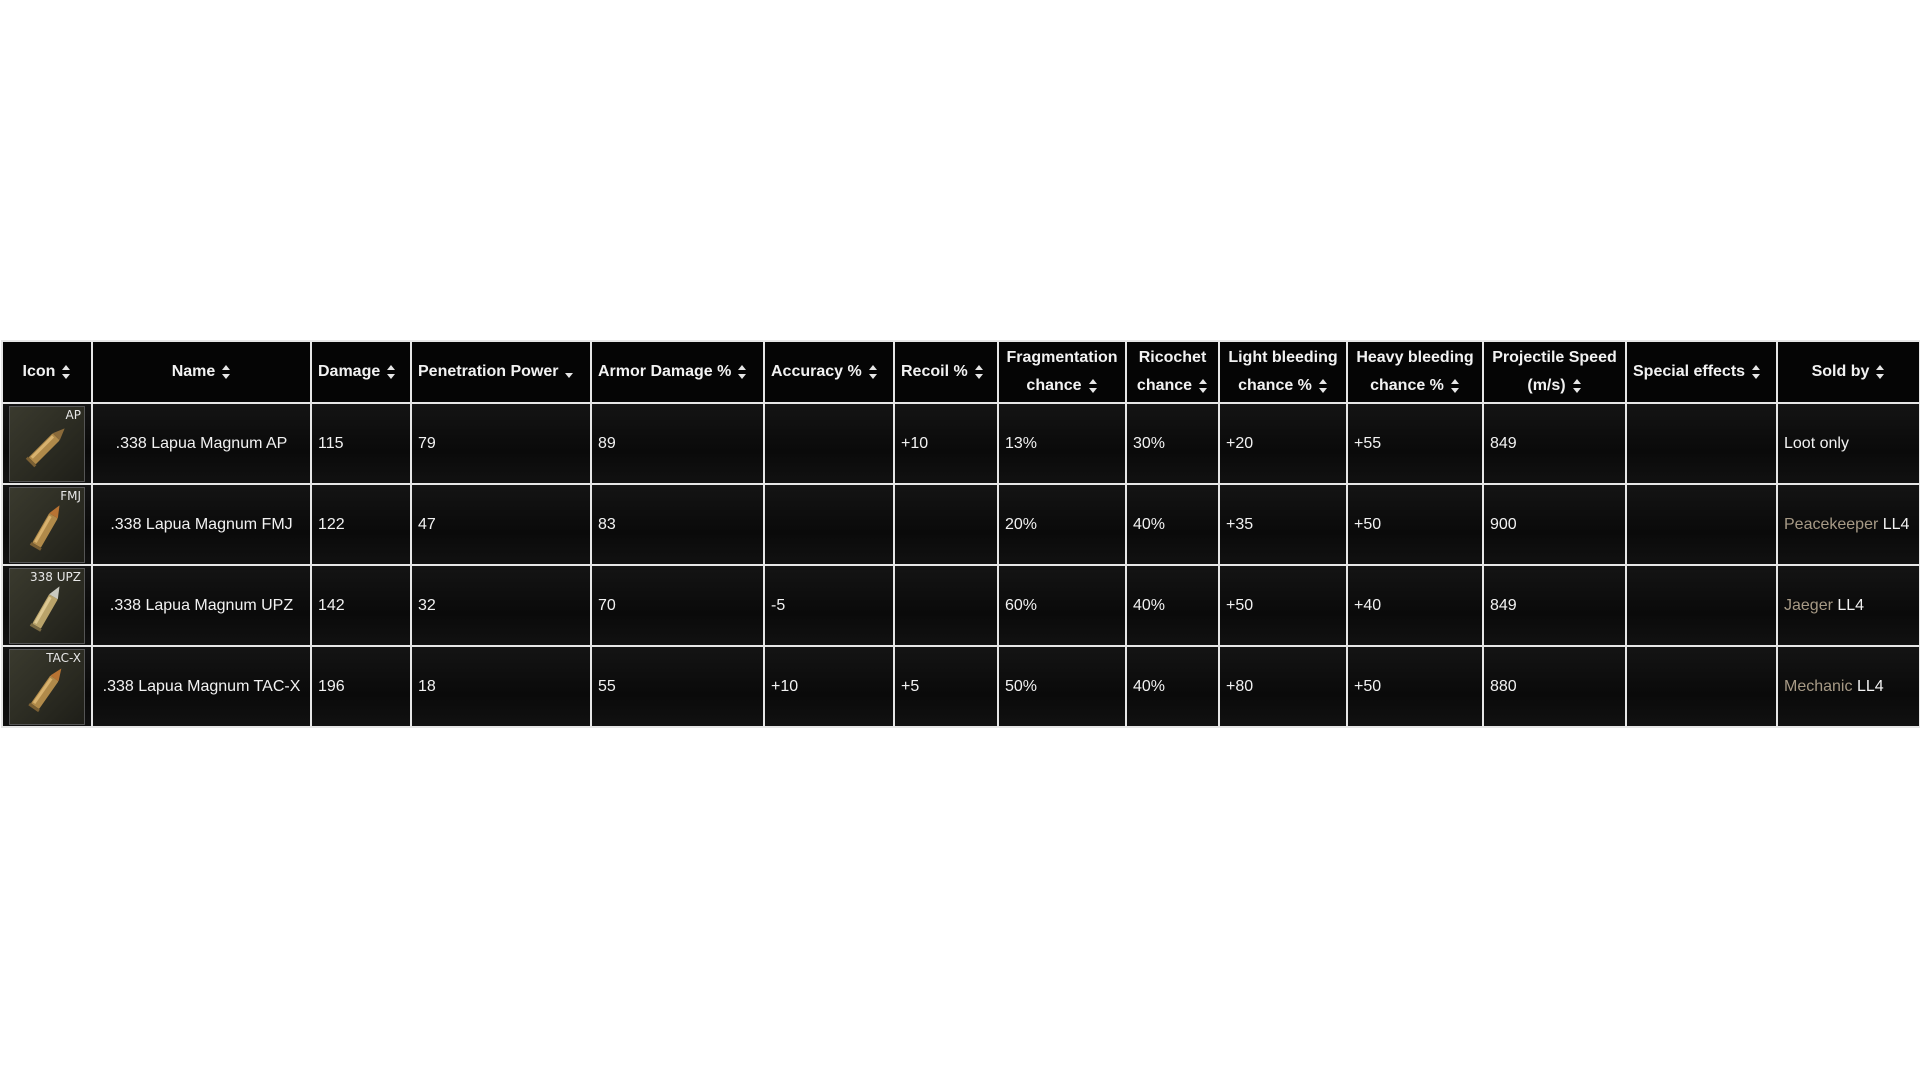 This screenshot has width=1920, height=1080. I want to click on col-header-penetration: Penetration Power, so click(501, 372).